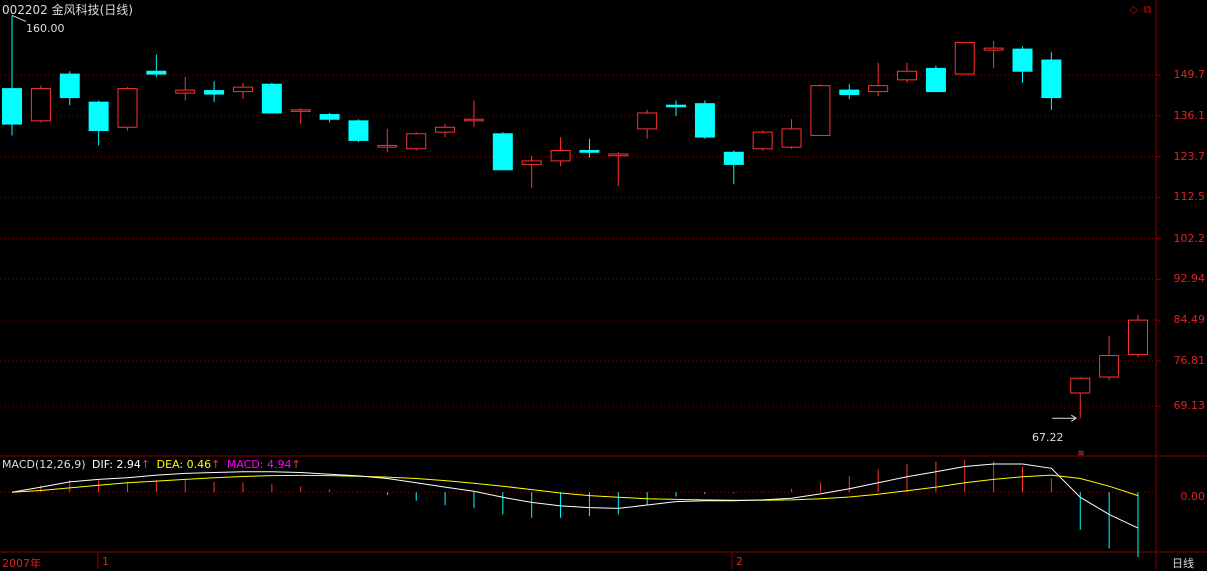 The height and width of the screenshot is (571, 1207). I want to click on diamond-icon: ◇, so click(1133, 9).